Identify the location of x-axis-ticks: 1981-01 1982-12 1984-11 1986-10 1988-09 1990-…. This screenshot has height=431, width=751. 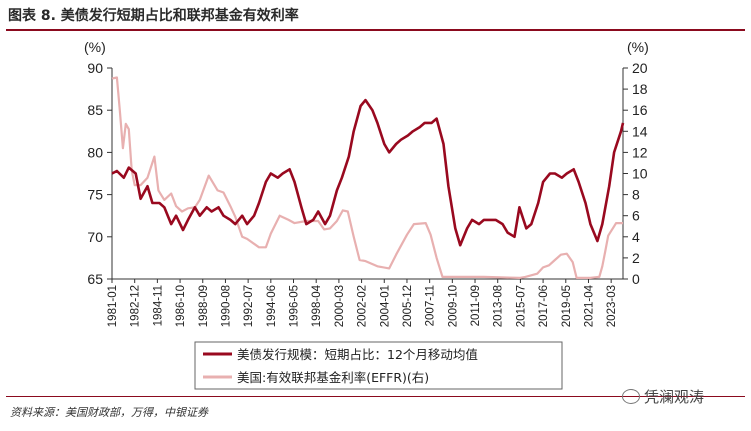
(362, 303).